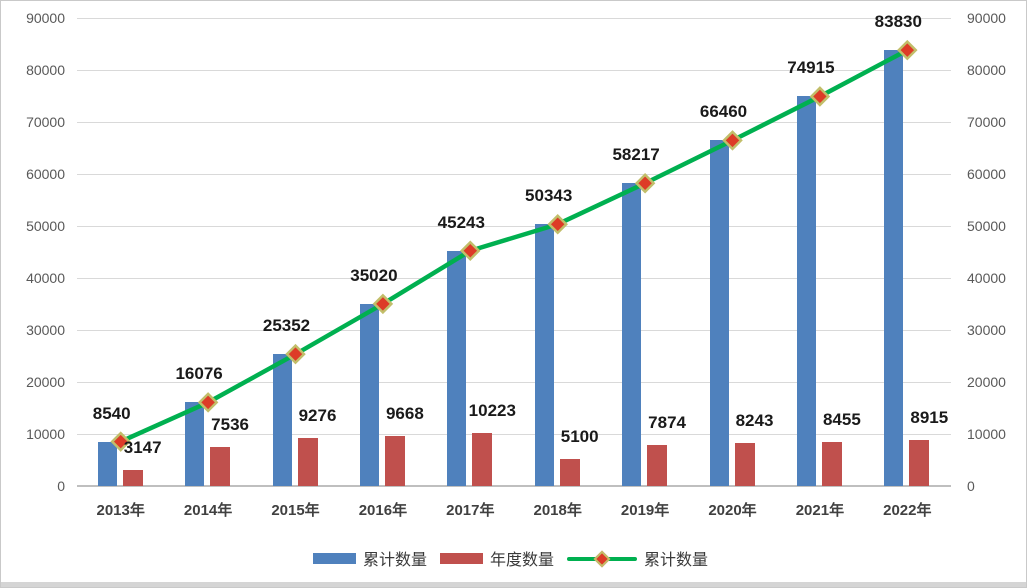  Describe the element at coordinates (645, 510) in the screenshot. I see `x-axis-label-2019年: 2019年` at that location.